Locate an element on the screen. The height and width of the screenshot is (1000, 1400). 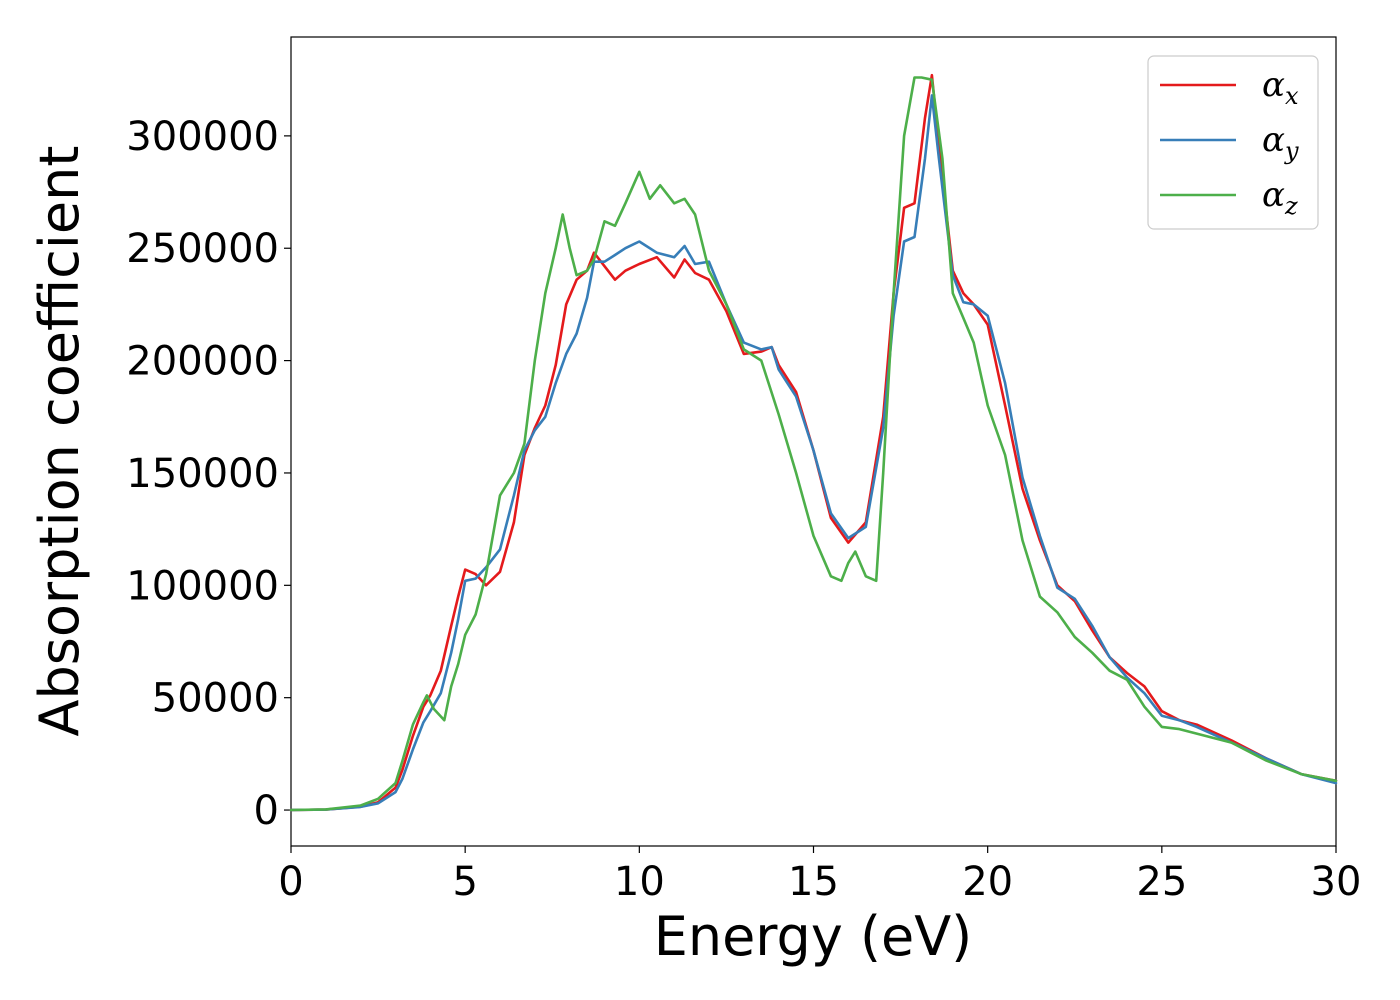
x-tick-label: 10 is located at coordinates (639, 882).